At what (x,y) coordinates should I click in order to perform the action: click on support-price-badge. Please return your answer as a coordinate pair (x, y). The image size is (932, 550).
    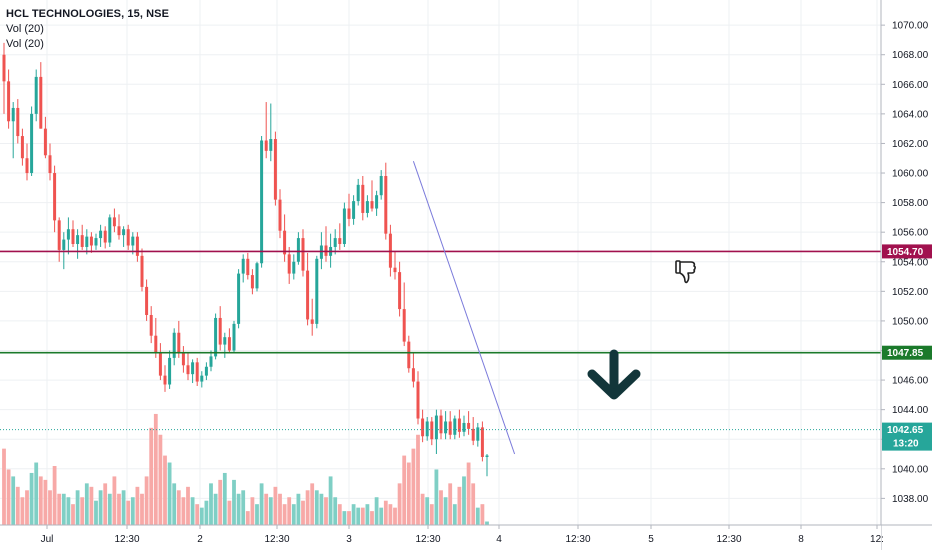
    Looking at the image, I should click on (907, 352).